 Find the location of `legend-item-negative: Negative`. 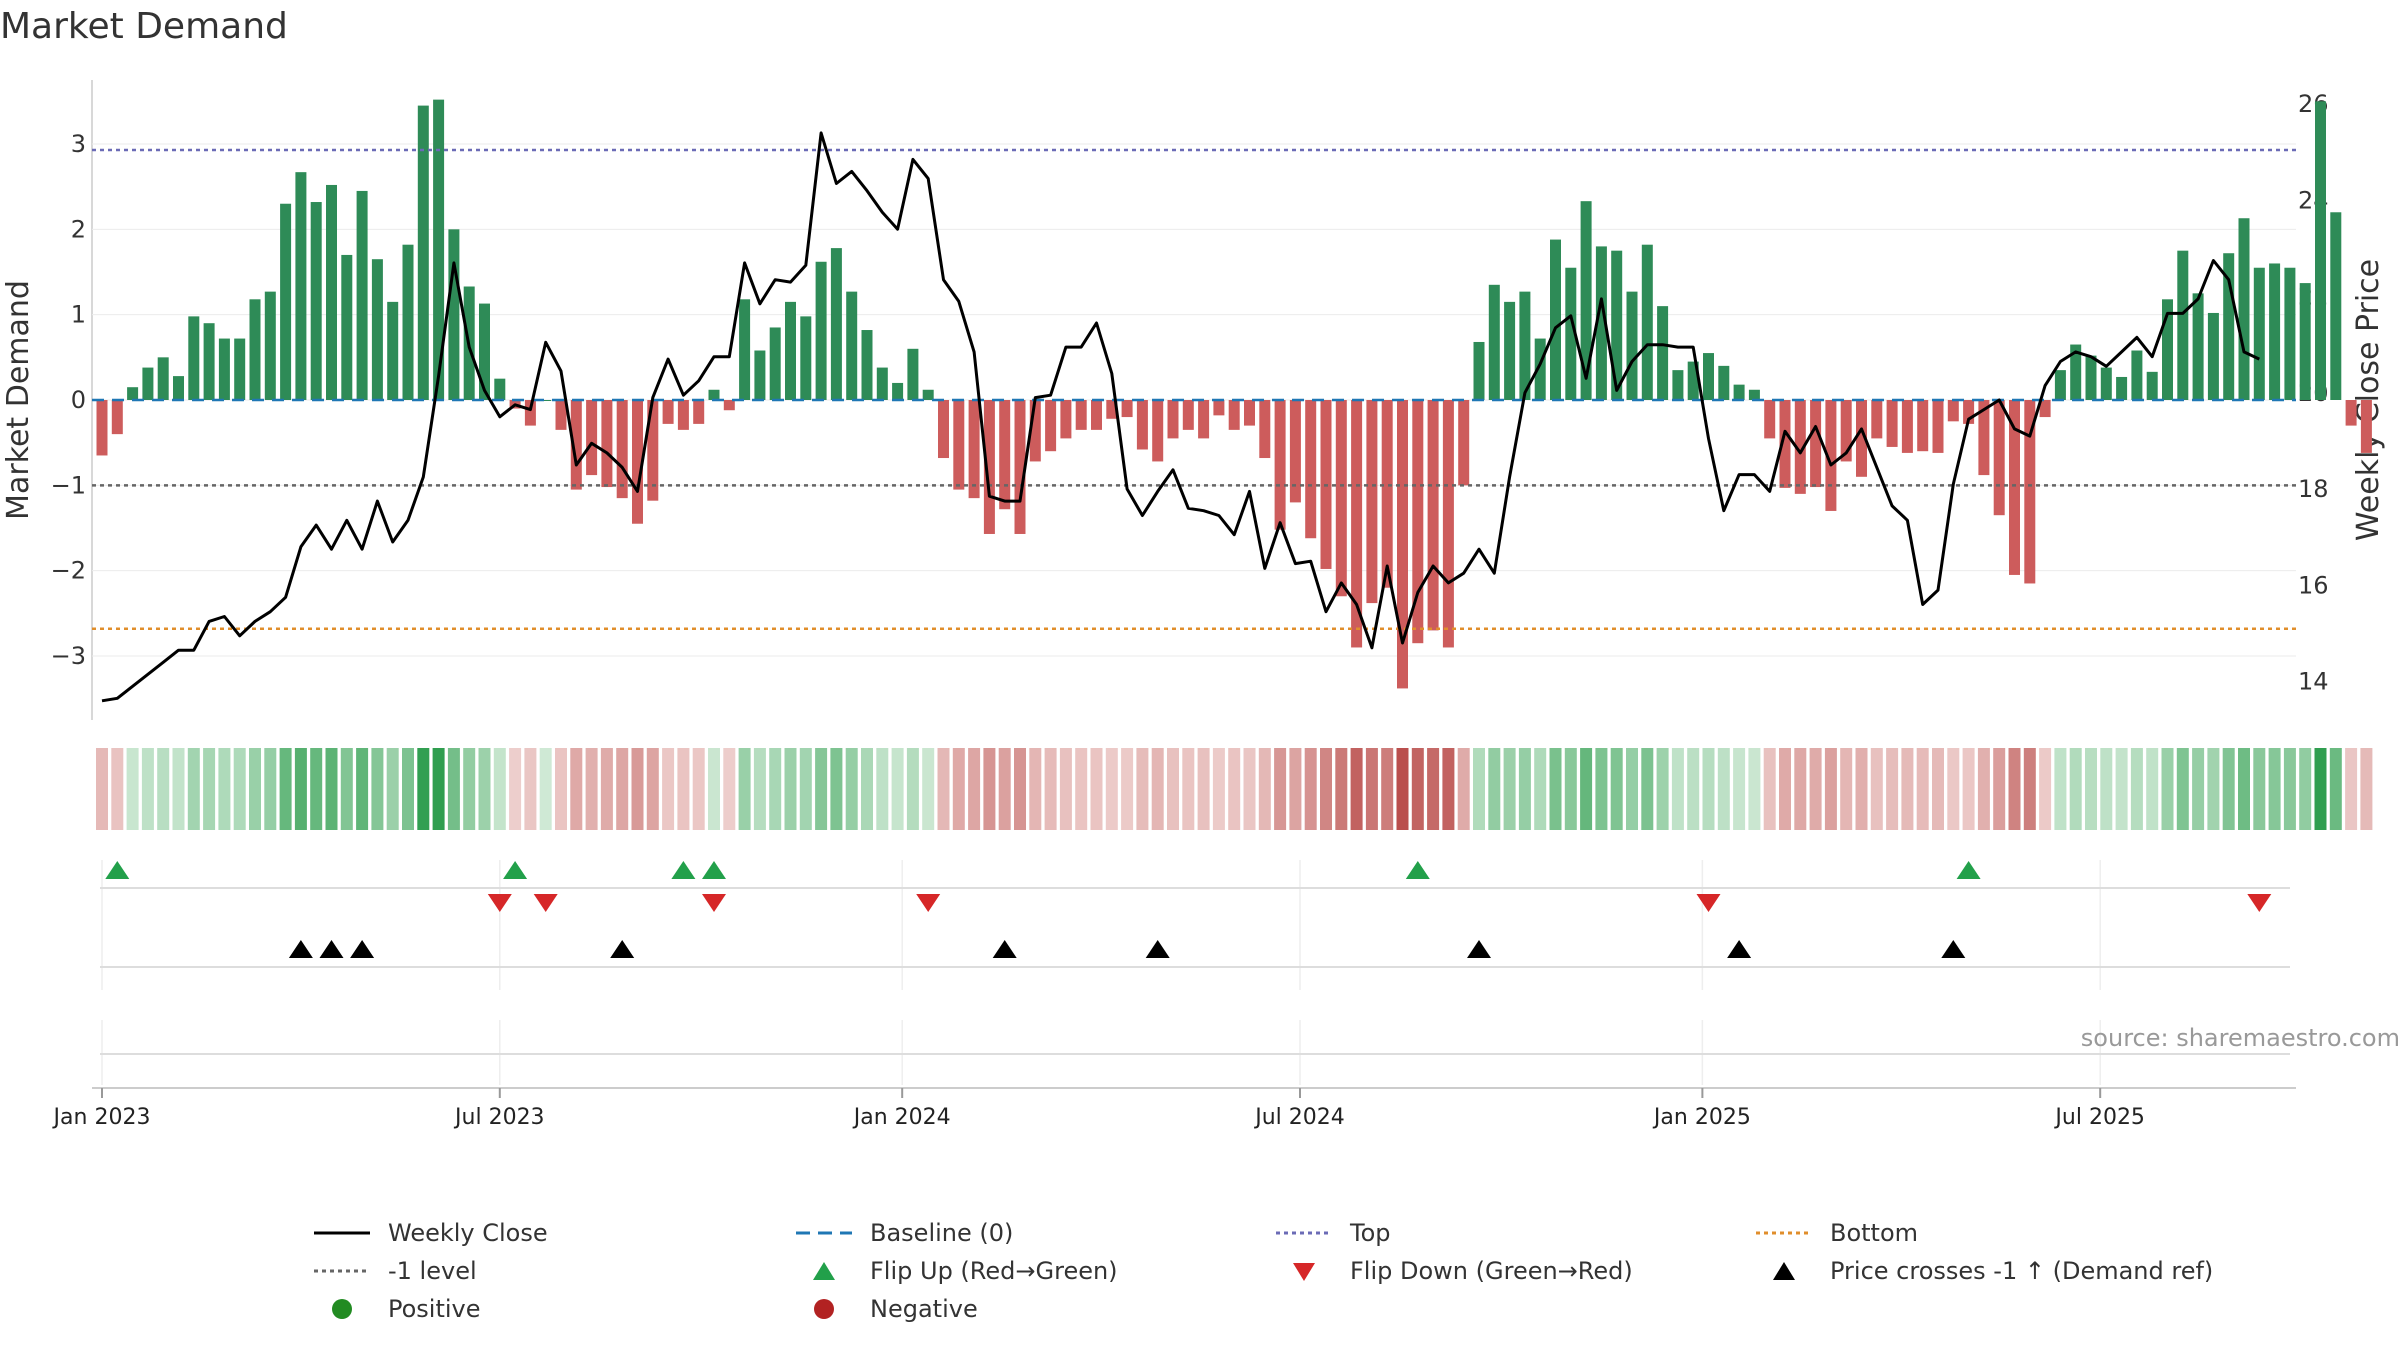

legend-item-negative: Negative is located at coordinates (885, 1309).